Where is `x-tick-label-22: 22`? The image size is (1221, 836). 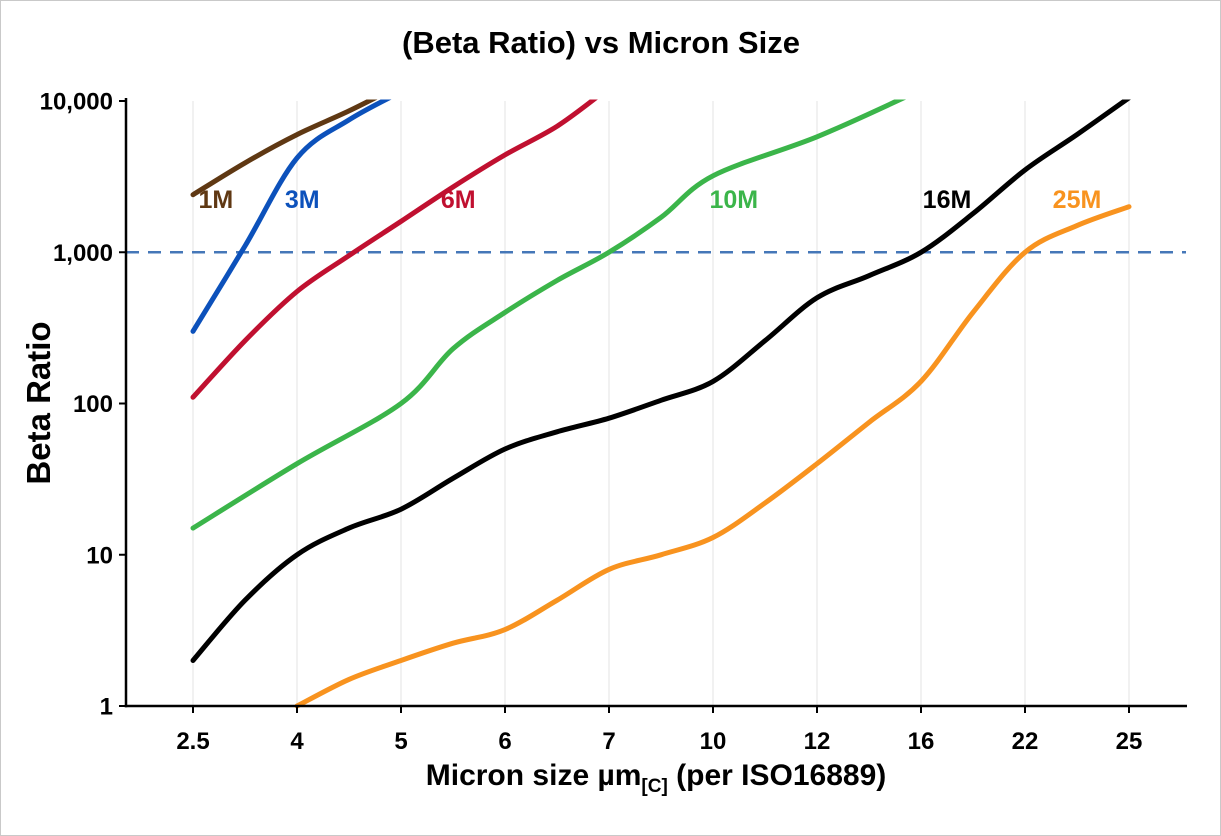
x-tick-label-22: 22 is located at coordinates (1025, 741).